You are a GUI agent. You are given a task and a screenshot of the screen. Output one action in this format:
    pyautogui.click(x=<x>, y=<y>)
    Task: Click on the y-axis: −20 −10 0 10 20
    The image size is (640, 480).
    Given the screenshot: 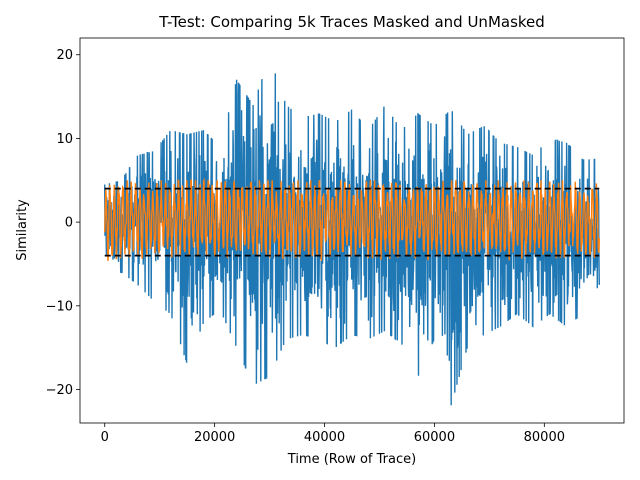 What is the action you would take?
    pyautogui.click(x=63, y=223)
    